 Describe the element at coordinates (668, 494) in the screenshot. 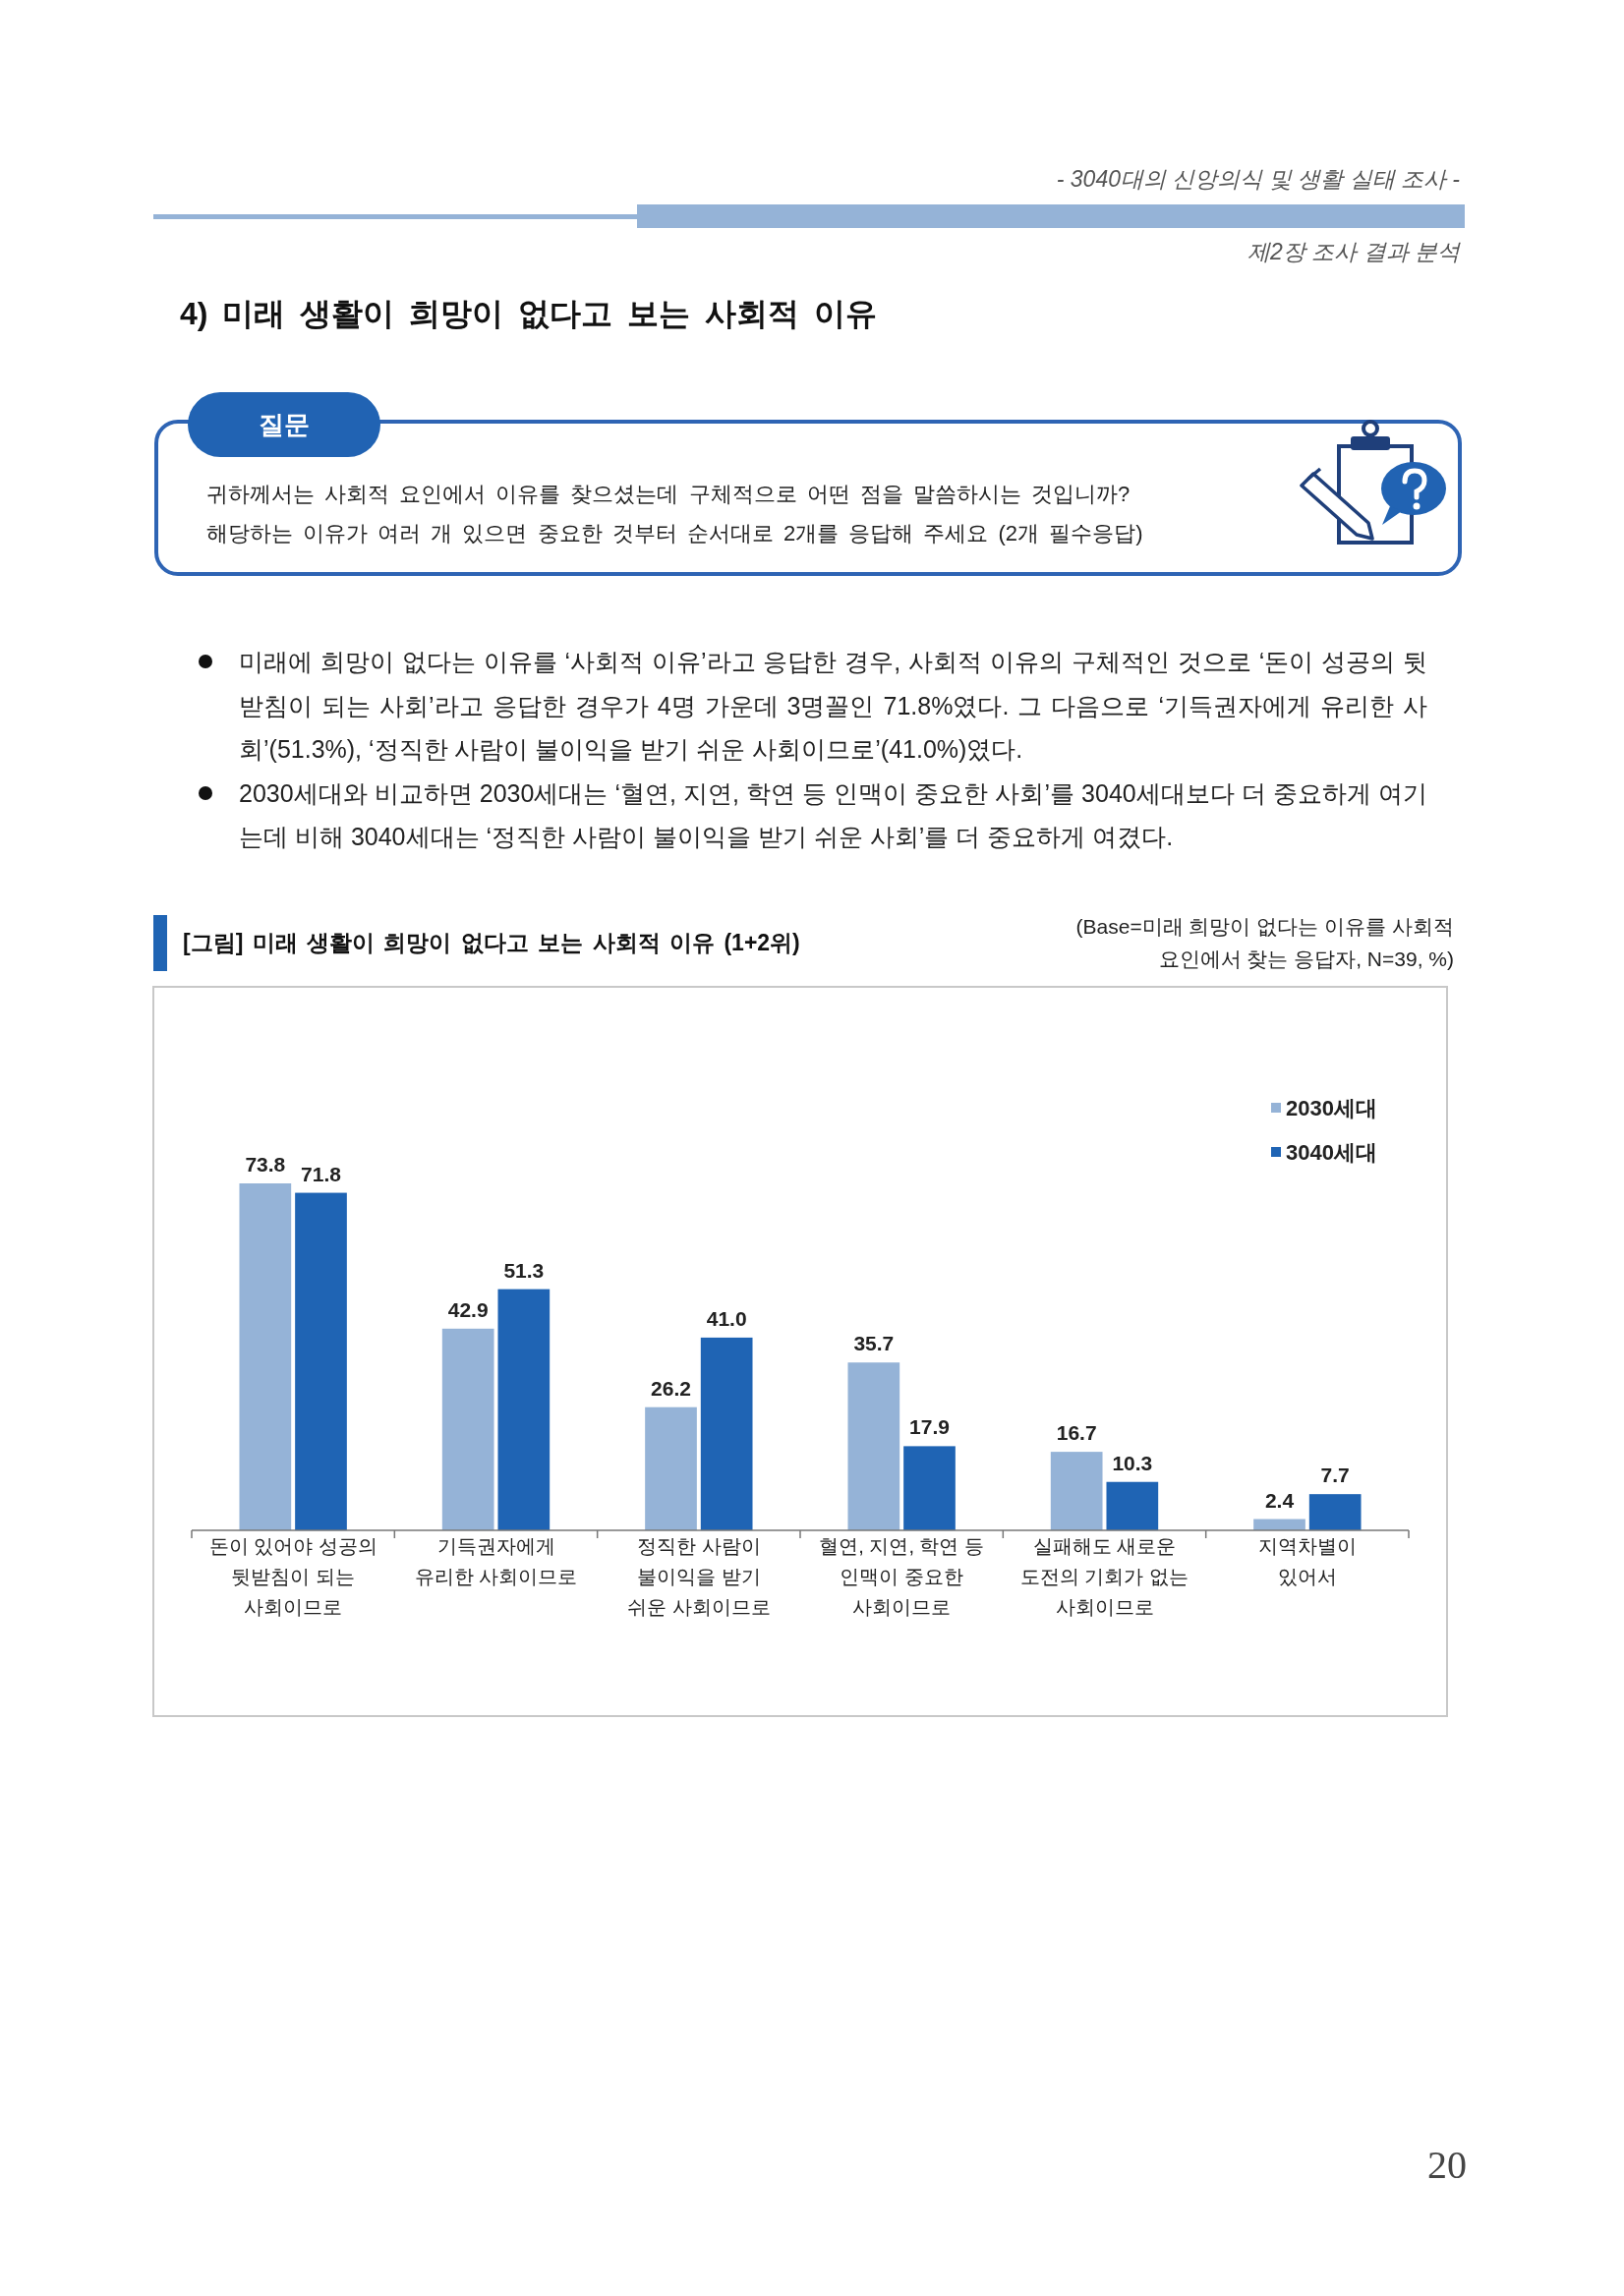

I see `text: 귀하께서는 사회적 요인에서 이유를 찾으셨는데 구체적으로 어떤 점을 말씀하시는 것입니까?` at that location.